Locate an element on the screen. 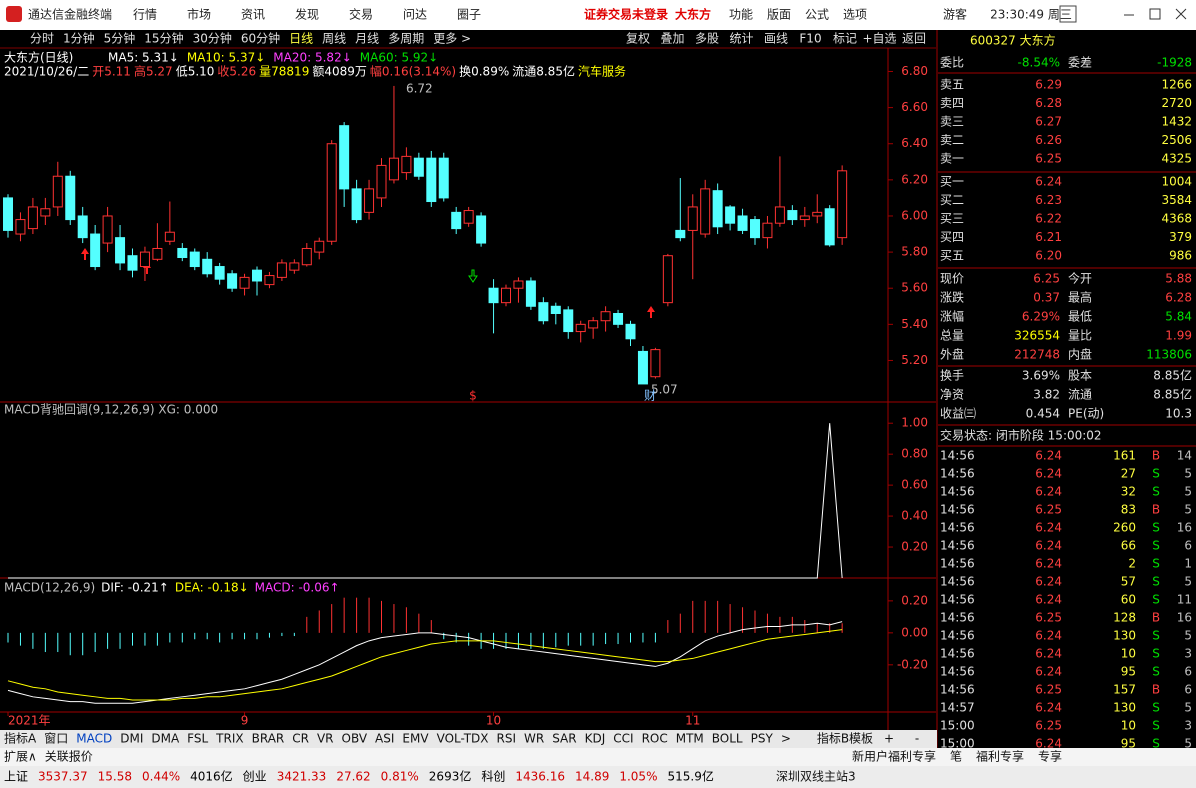 Image resolution: width=1196 pixels, height=788 pixels. menu-button: 交易 is located at coordinates (361, 14).